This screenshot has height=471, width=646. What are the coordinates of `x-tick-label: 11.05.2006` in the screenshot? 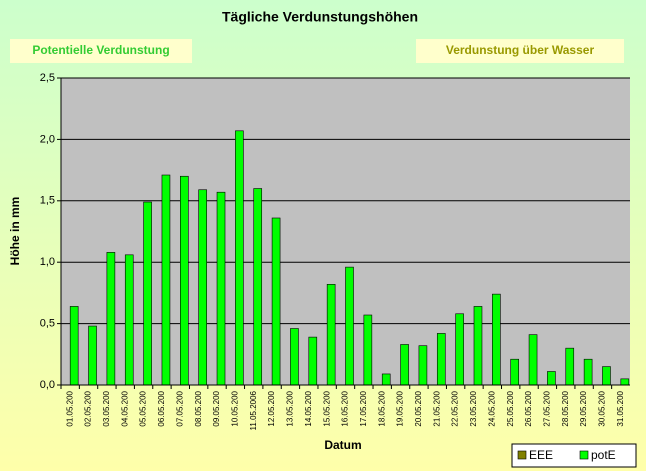 It's located at (253, 410).